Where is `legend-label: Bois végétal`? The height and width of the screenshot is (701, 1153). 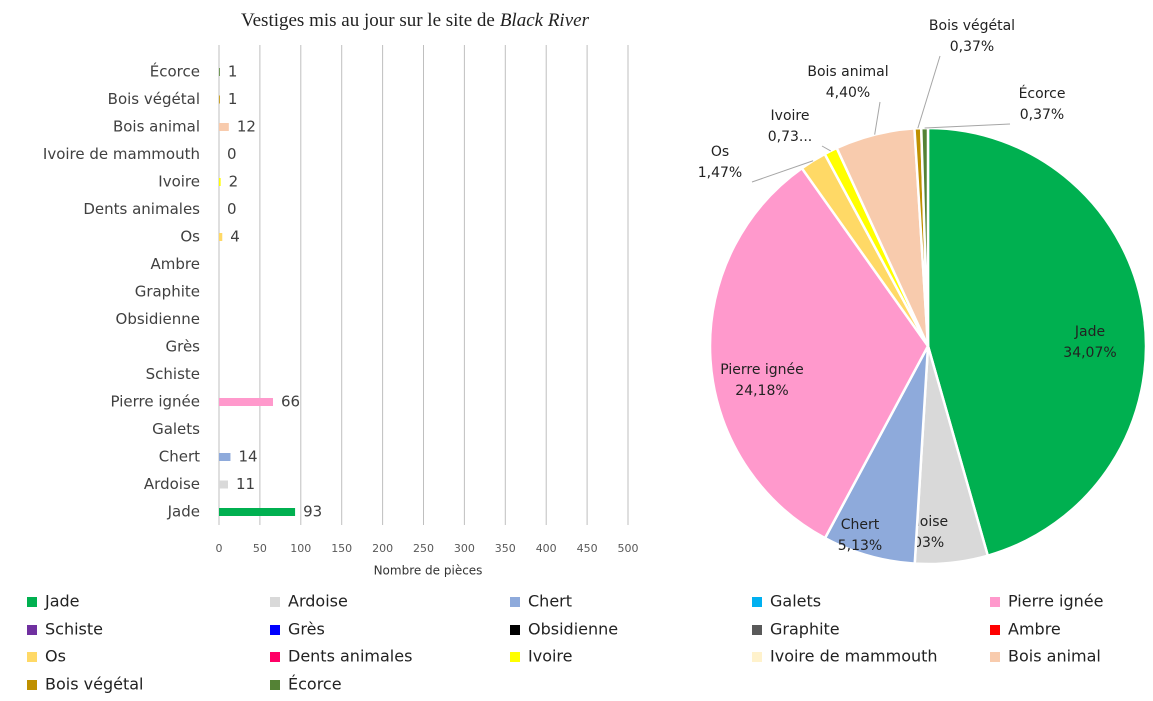
legend-label: Bois végétal is located at coordinates (94, 684).